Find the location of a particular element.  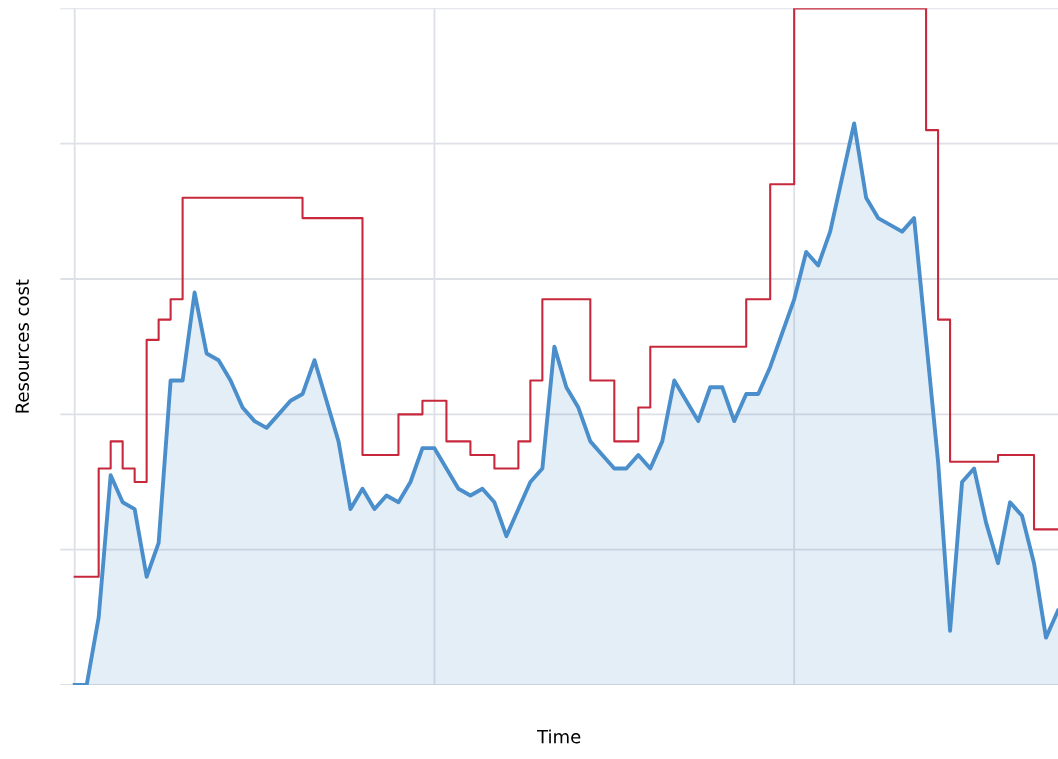

x-axis-title: Time is located at coordinates (559, 736).